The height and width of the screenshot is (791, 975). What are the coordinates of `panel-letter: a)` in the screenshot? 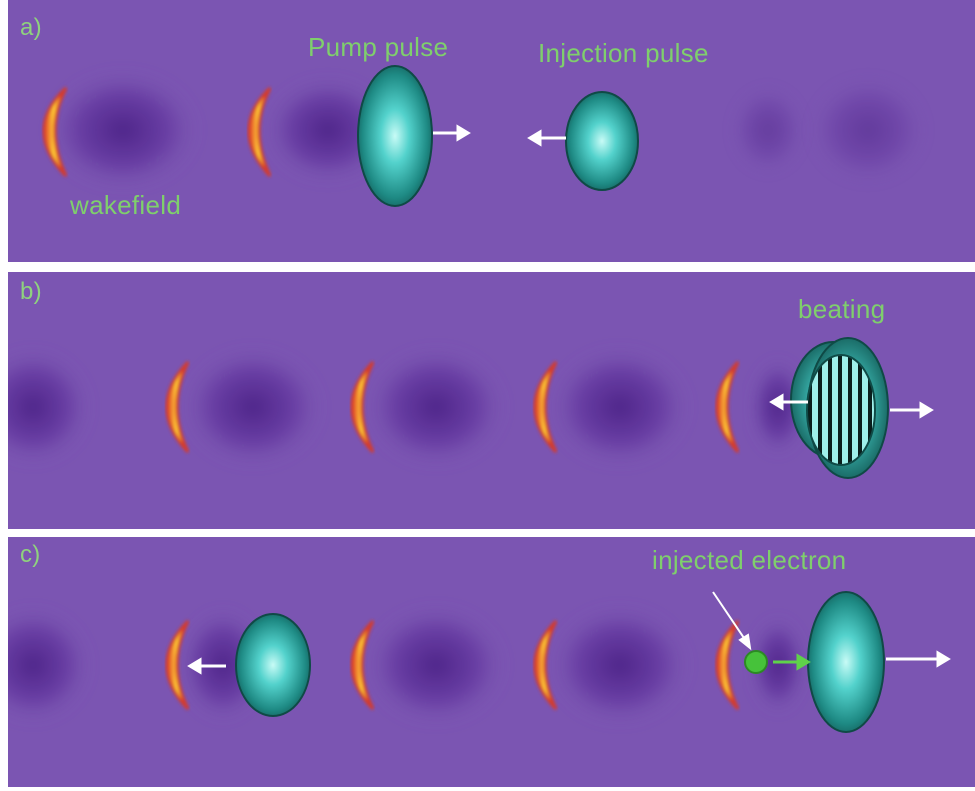 It's located at (31, 27).